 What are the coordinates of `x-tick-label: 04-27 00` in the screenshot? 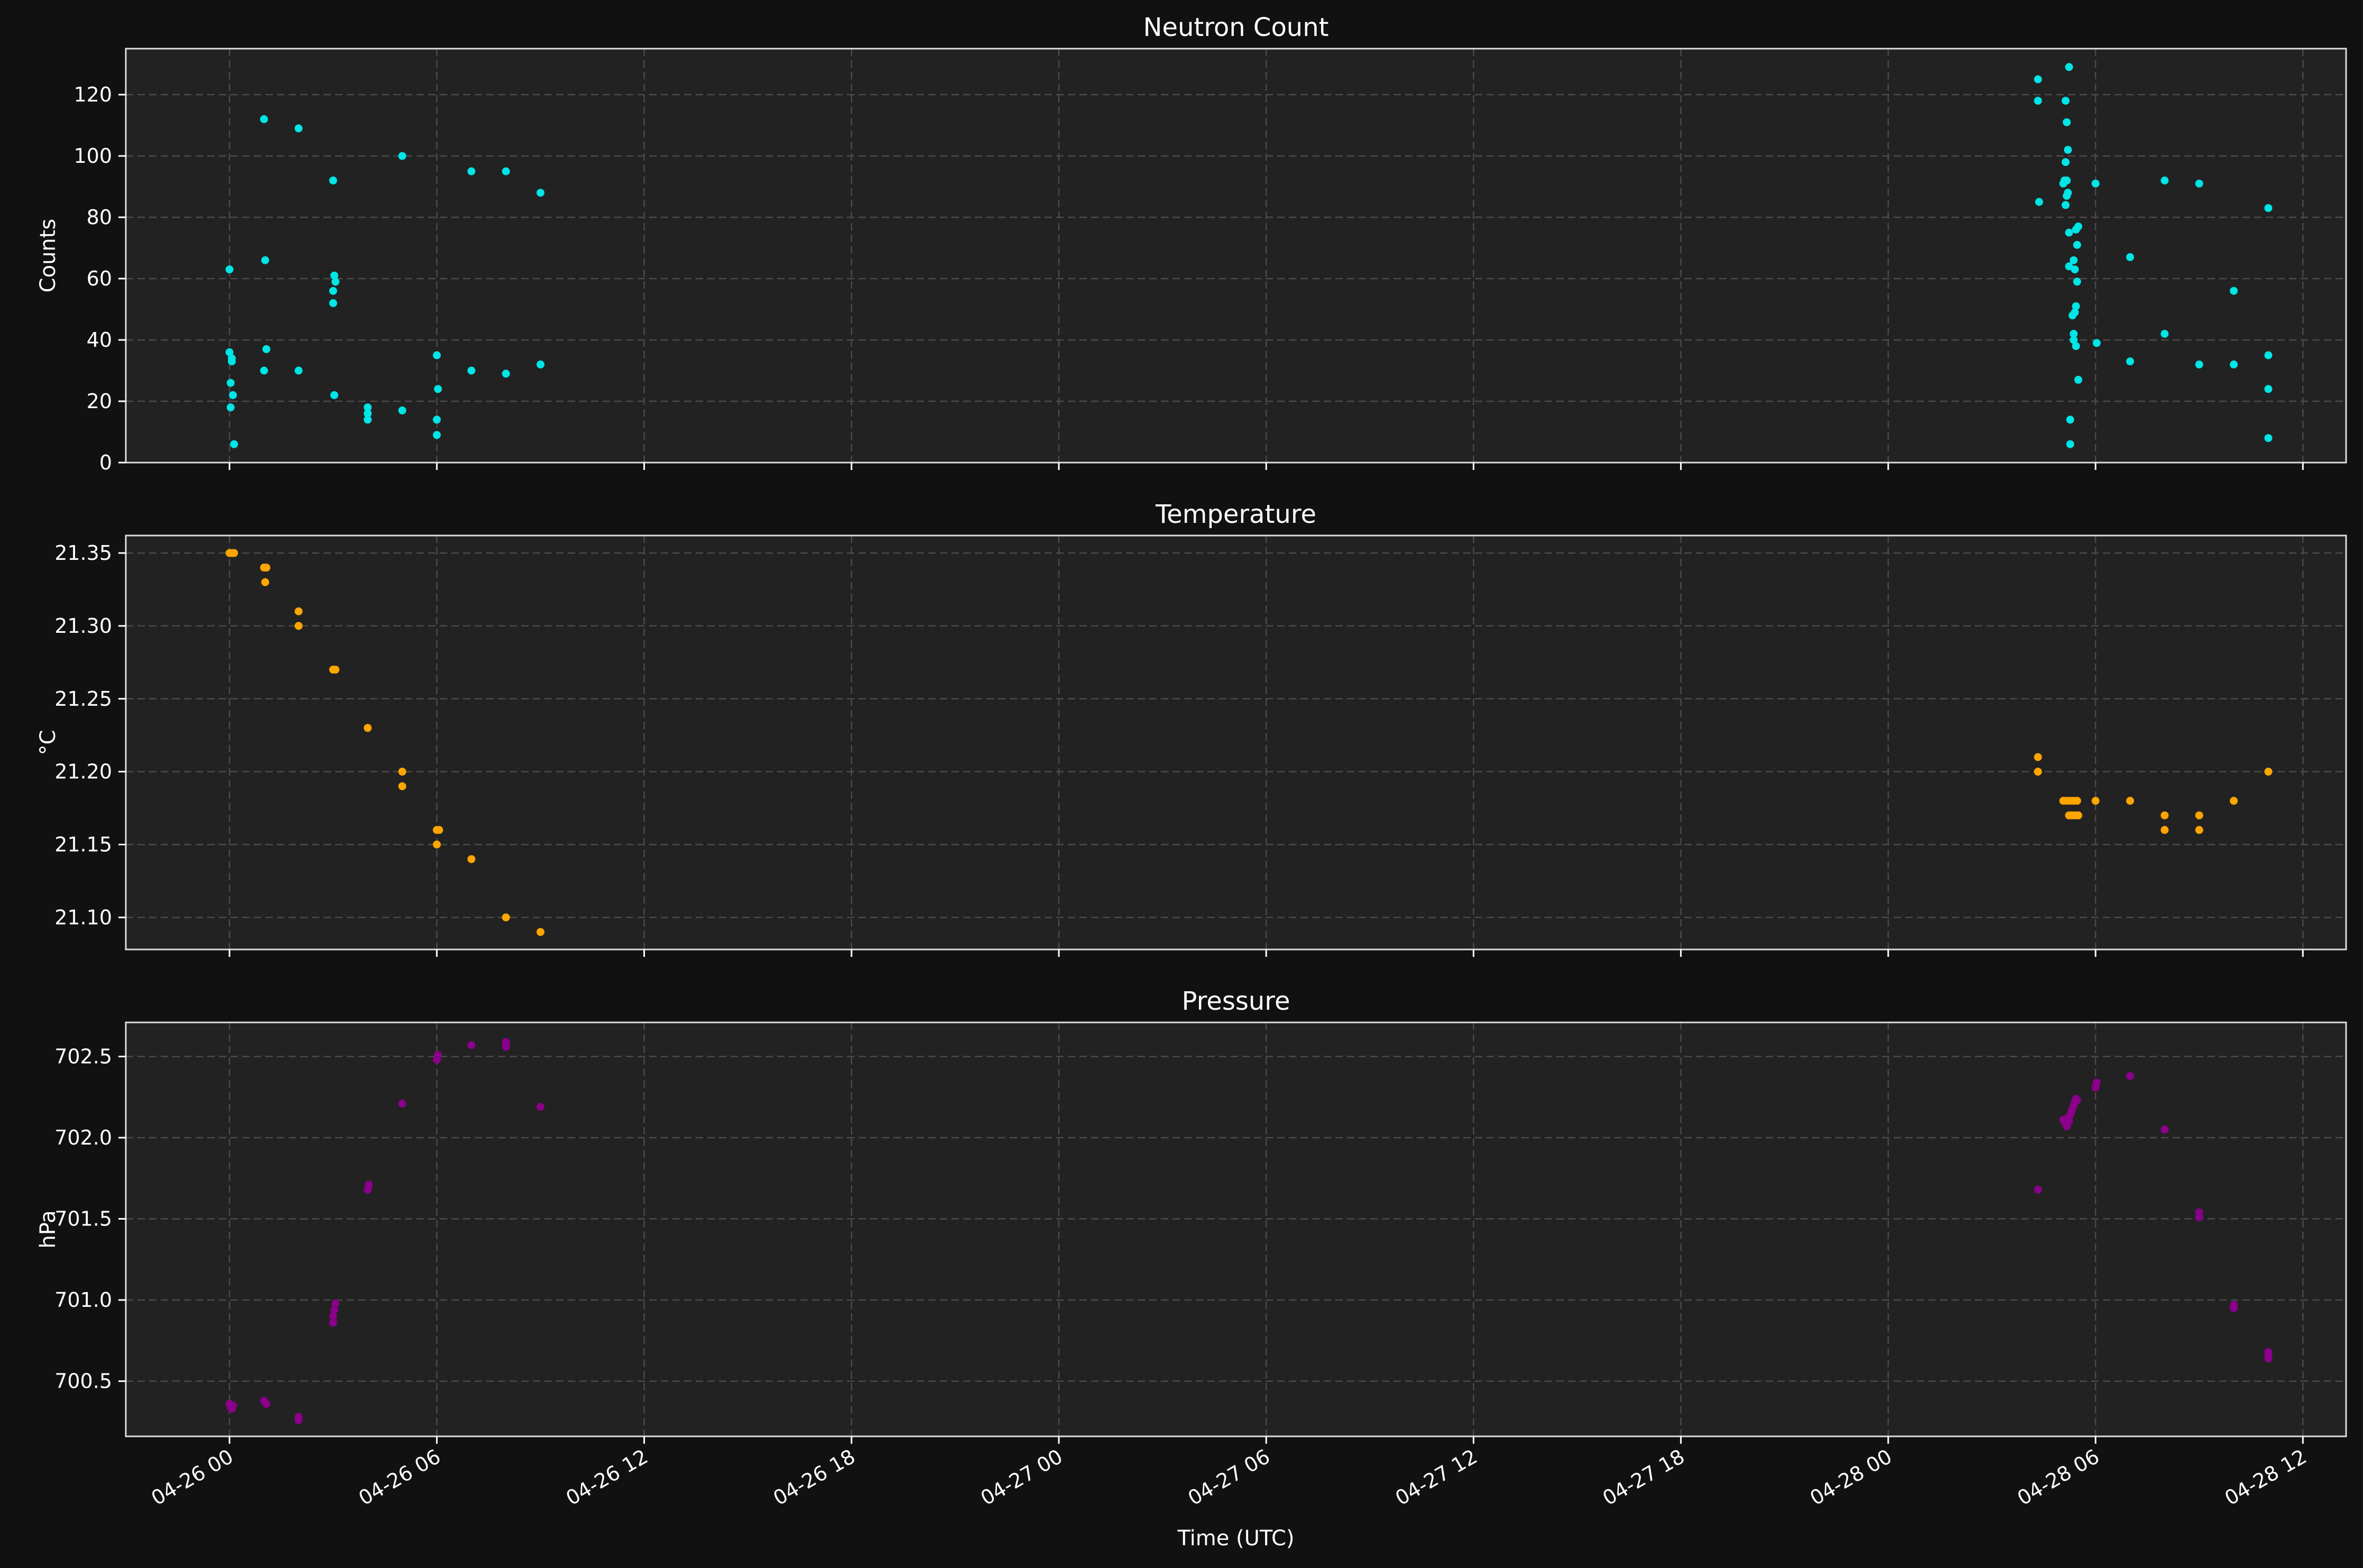 It's located at (1022, 1477).